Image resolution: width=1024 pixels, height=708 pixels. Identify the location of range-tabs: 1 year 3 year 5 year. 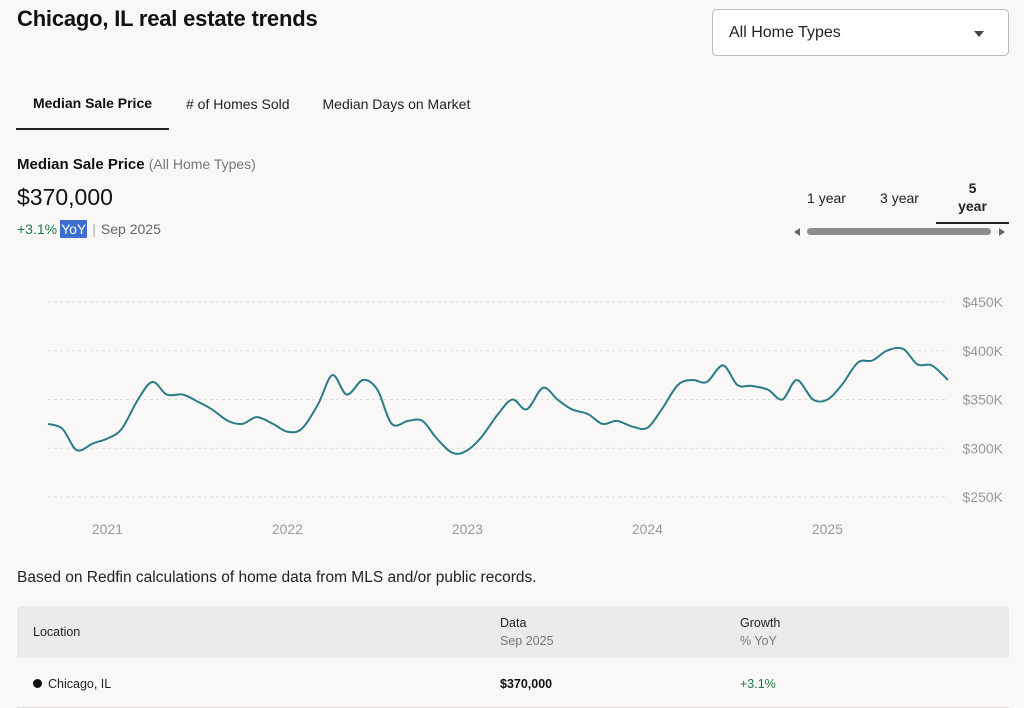
(899, 198).